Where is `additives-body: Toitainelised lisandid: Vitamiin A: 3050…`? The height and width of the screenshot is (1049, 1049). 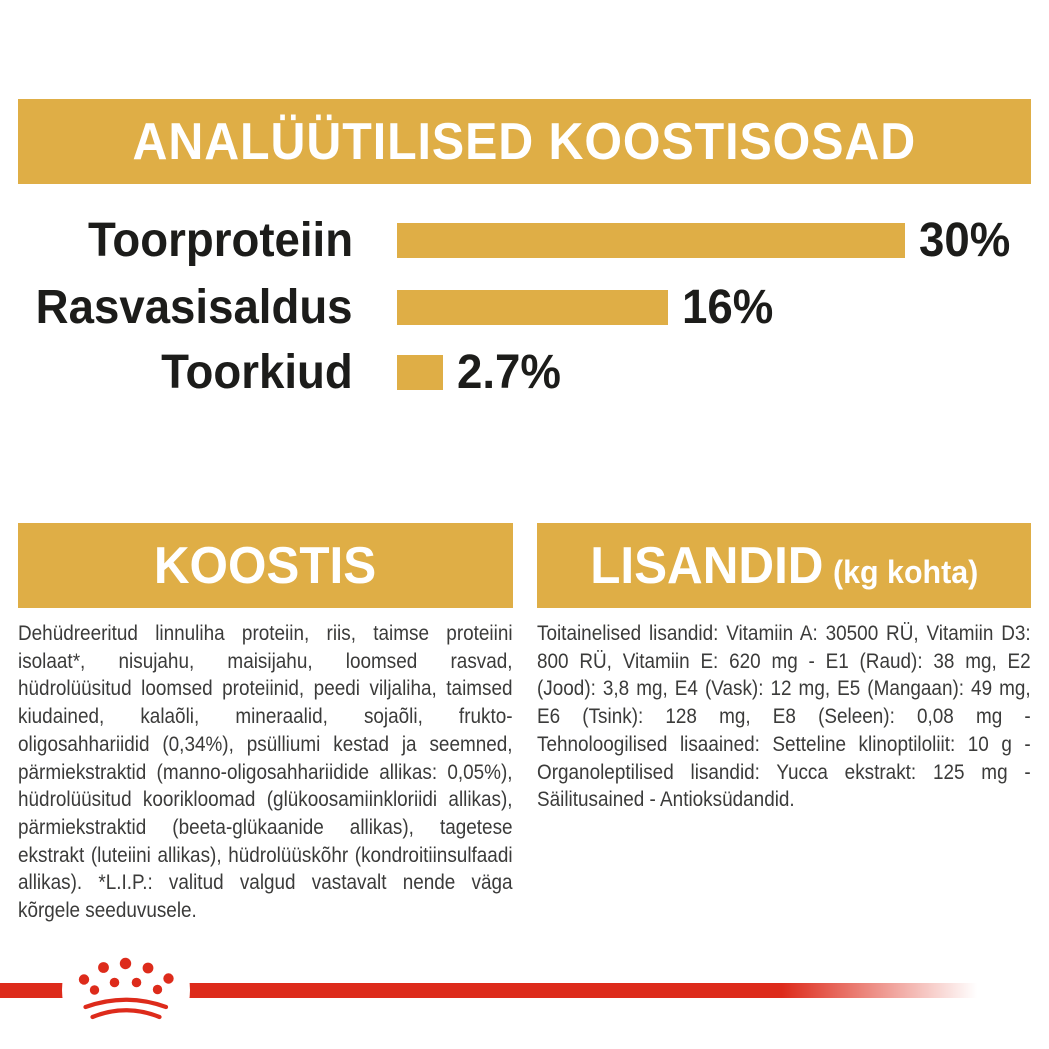
additives-body: Toitainelised lisandid: Vitamiin A: 3050… is located at coordinates (784, 717).